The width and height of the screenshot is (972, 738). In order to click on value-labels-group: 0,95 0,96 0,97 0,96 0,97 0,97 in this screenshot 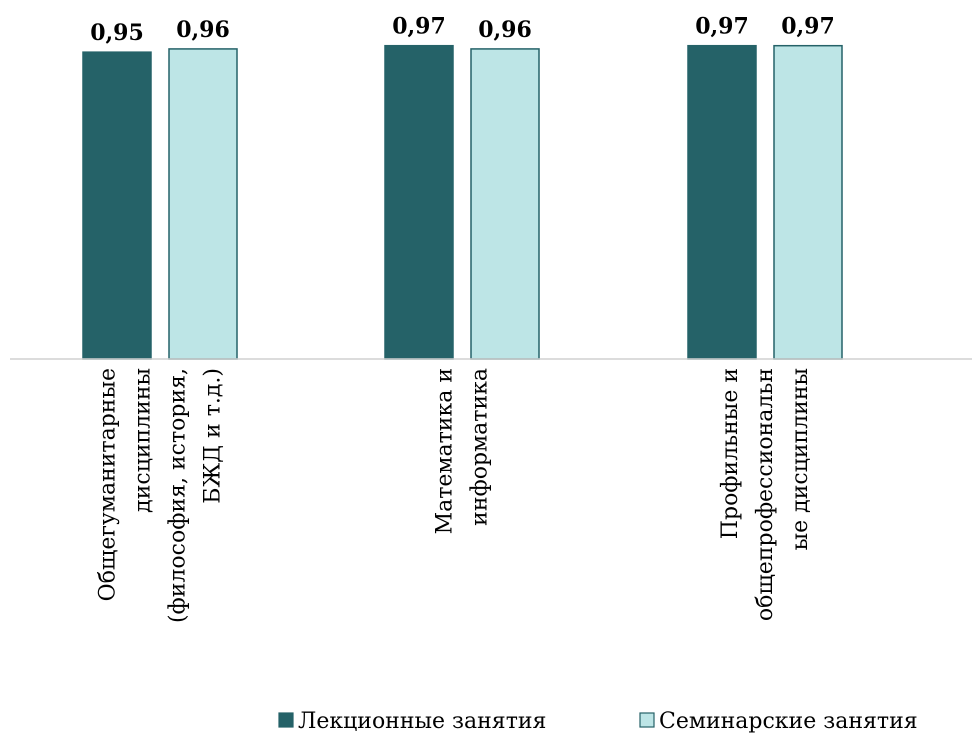, I will do `click(462, 30)`.